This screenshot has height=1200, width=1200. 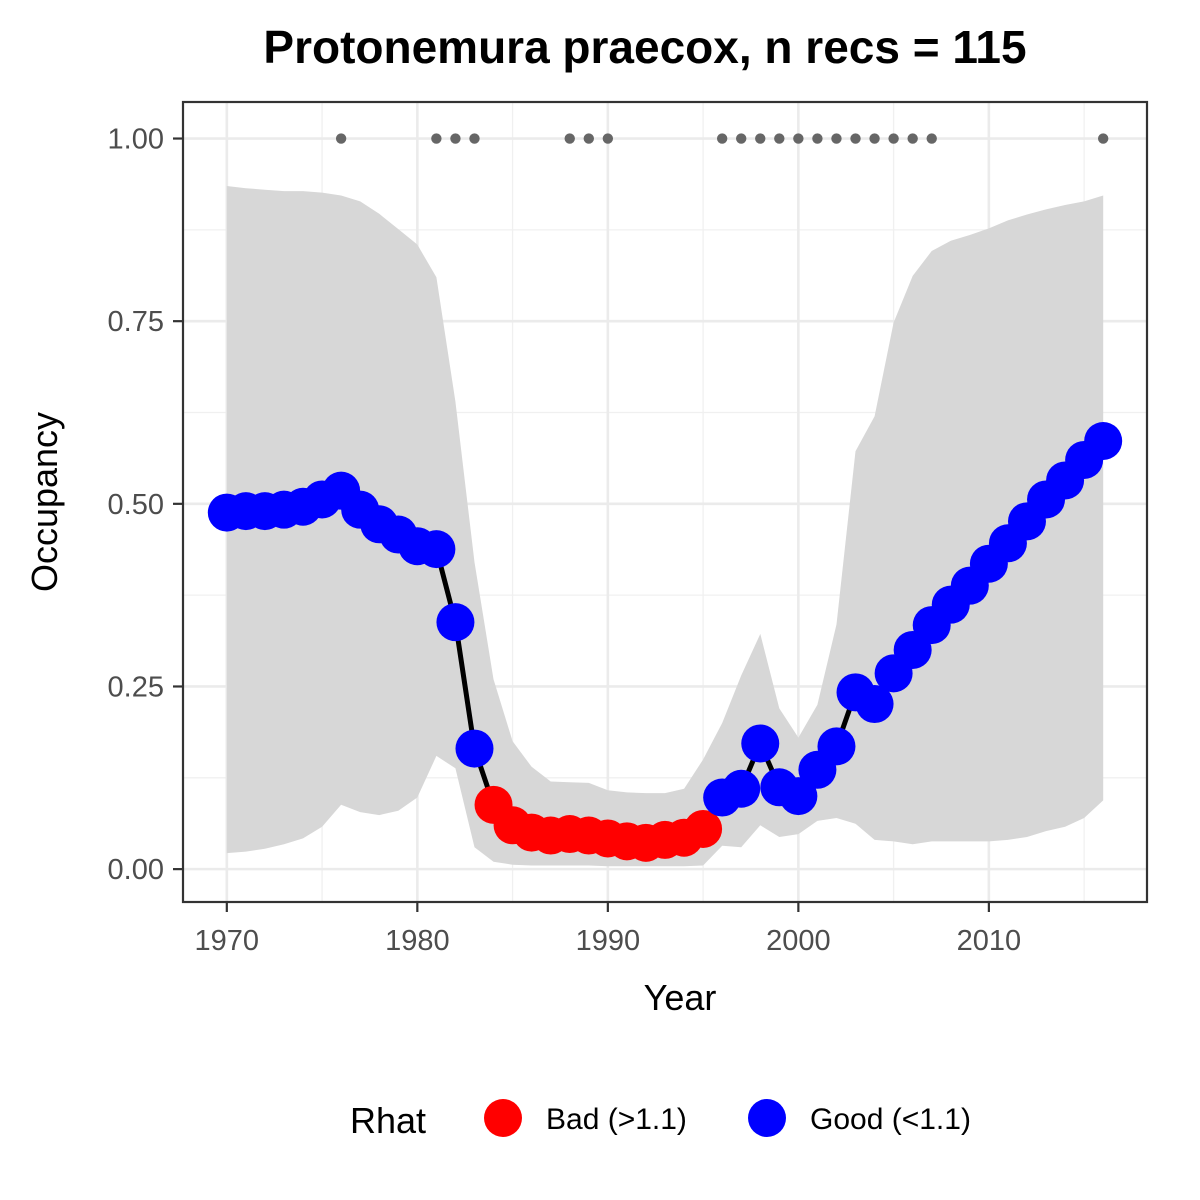 What do you see at coordinates (767, 1118) in the screenshot?
I see `legend-key-good` at bounding box center [767, 1118].